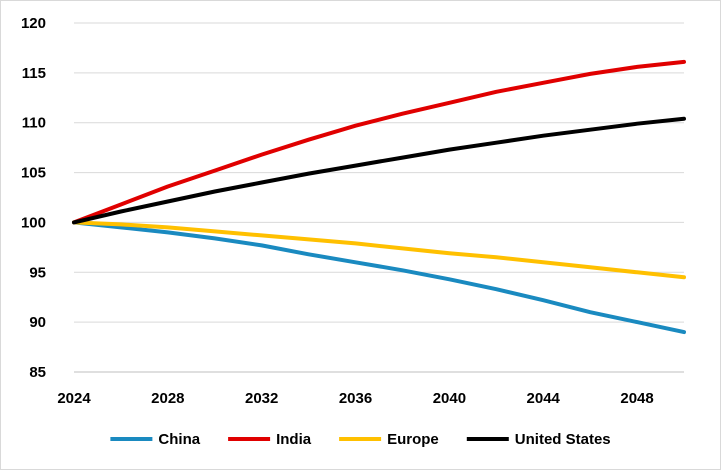  What do you see at coordinates (37, 372) in the screenshot?
I see `y-tick-label: 85` at bounding box center [37, 372].